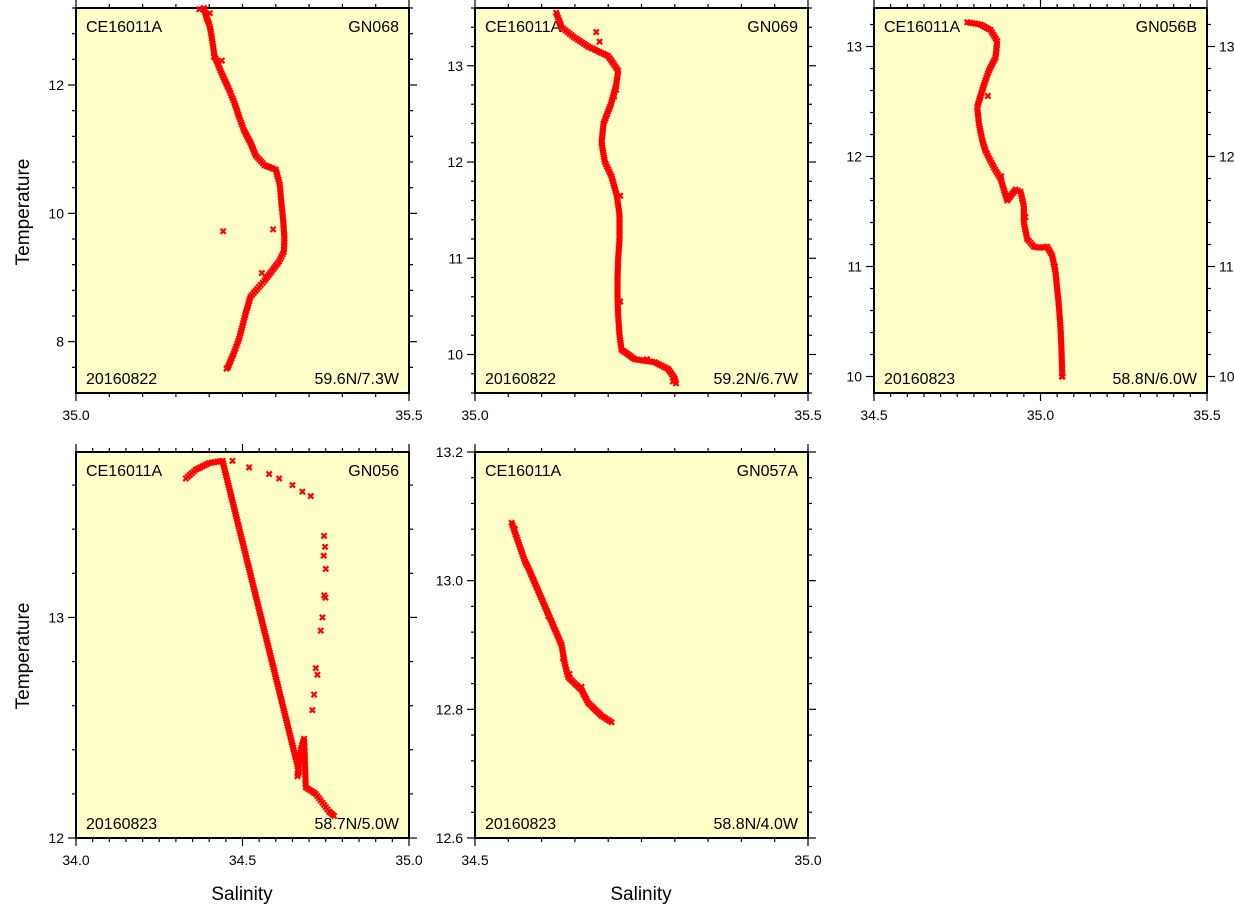 The height and width of the screenshot is (913, 1234). What do you see at coordinates (357, 379) in the screenshot?
I see `position-label: 59.6N/7.3W` at bounding box center [357, 379].